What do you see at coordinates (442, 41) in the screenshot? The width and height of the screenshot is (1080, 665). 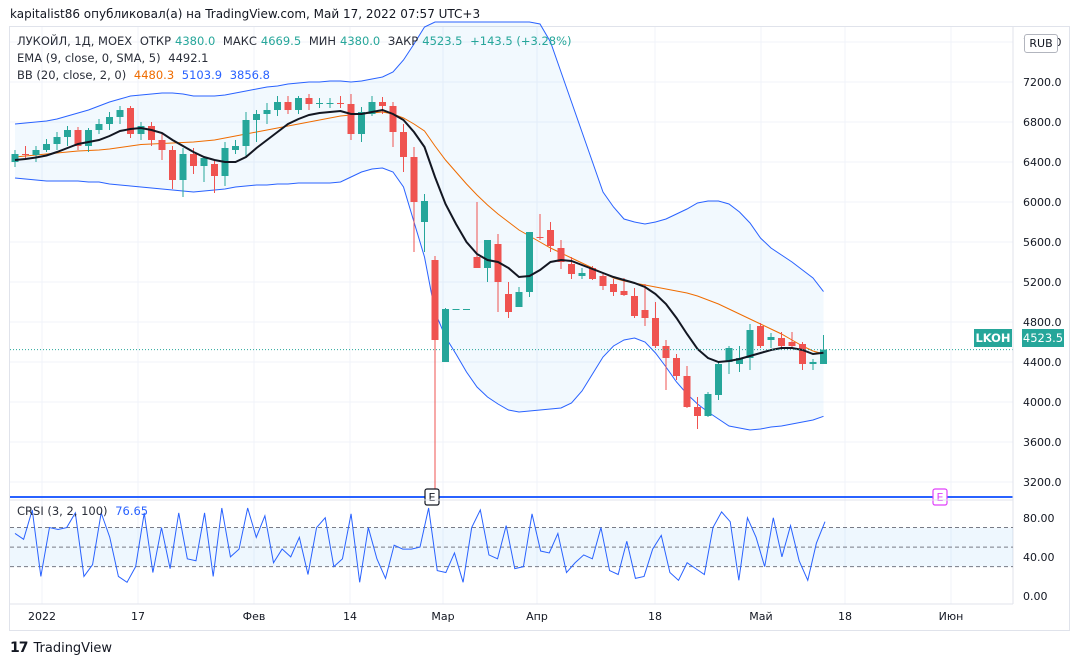 I see `close-value: 4523.5` at bounding box center [442, 41].